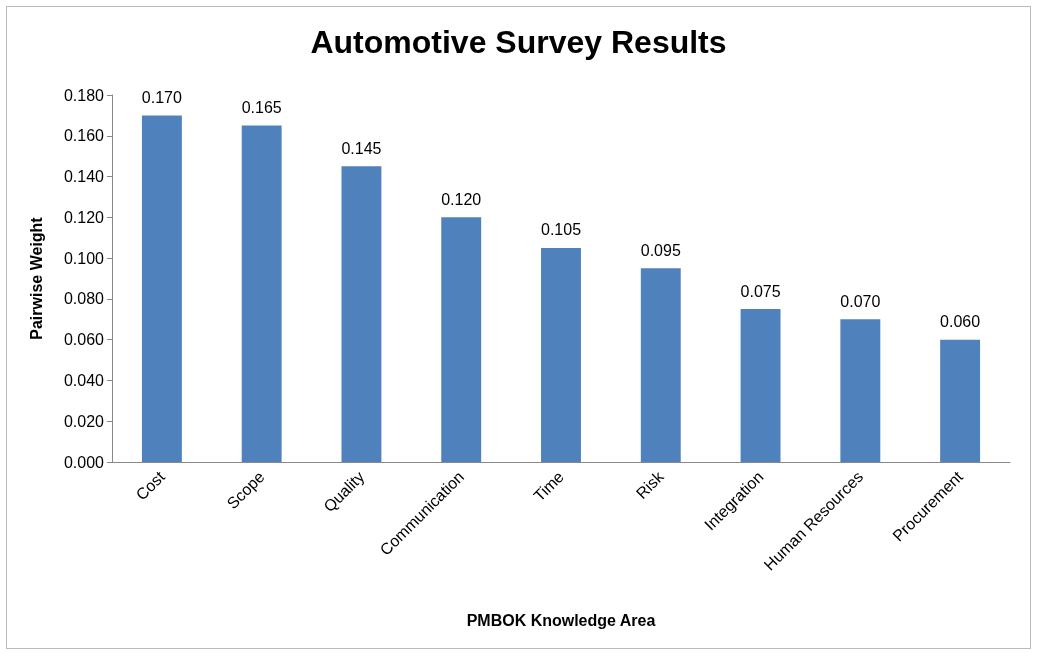 This screenshot has height=657, width=1039. I want to click on y-tick-label: 0.160, so click(84, 136).